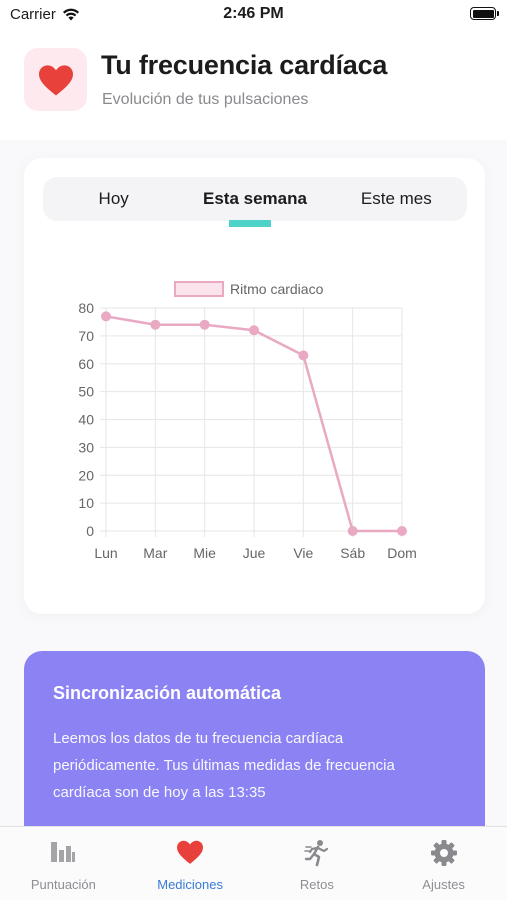 This screenshot has height=900, width=507. Describe the element at coordinates (86, 392) in the screenshot. I see `y-tick-label: 50` at that location.